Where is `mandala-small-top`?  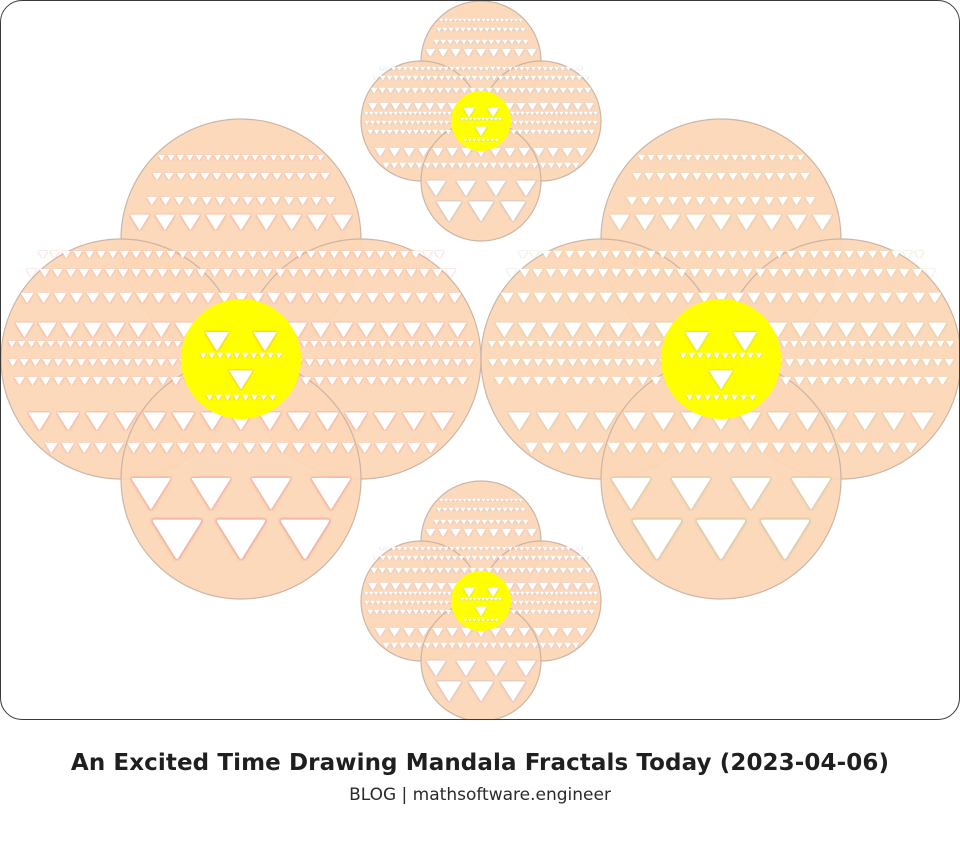
mandala-small-top is located at coordinates (481, 121).